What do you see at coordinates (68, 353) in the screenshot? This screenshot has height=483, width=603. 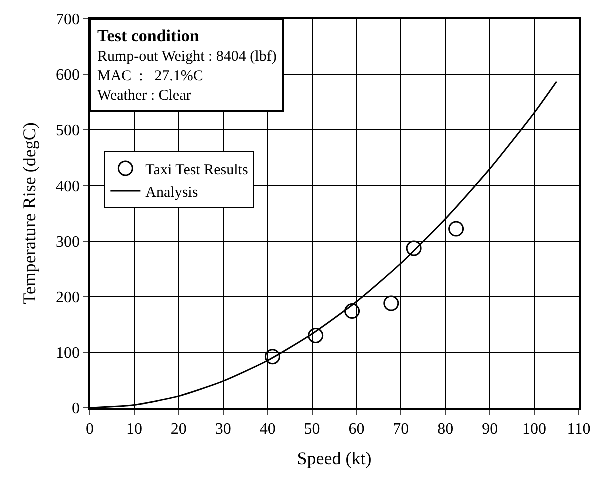 I see `y-tick-label: 100` at bounding box center [68, 353].